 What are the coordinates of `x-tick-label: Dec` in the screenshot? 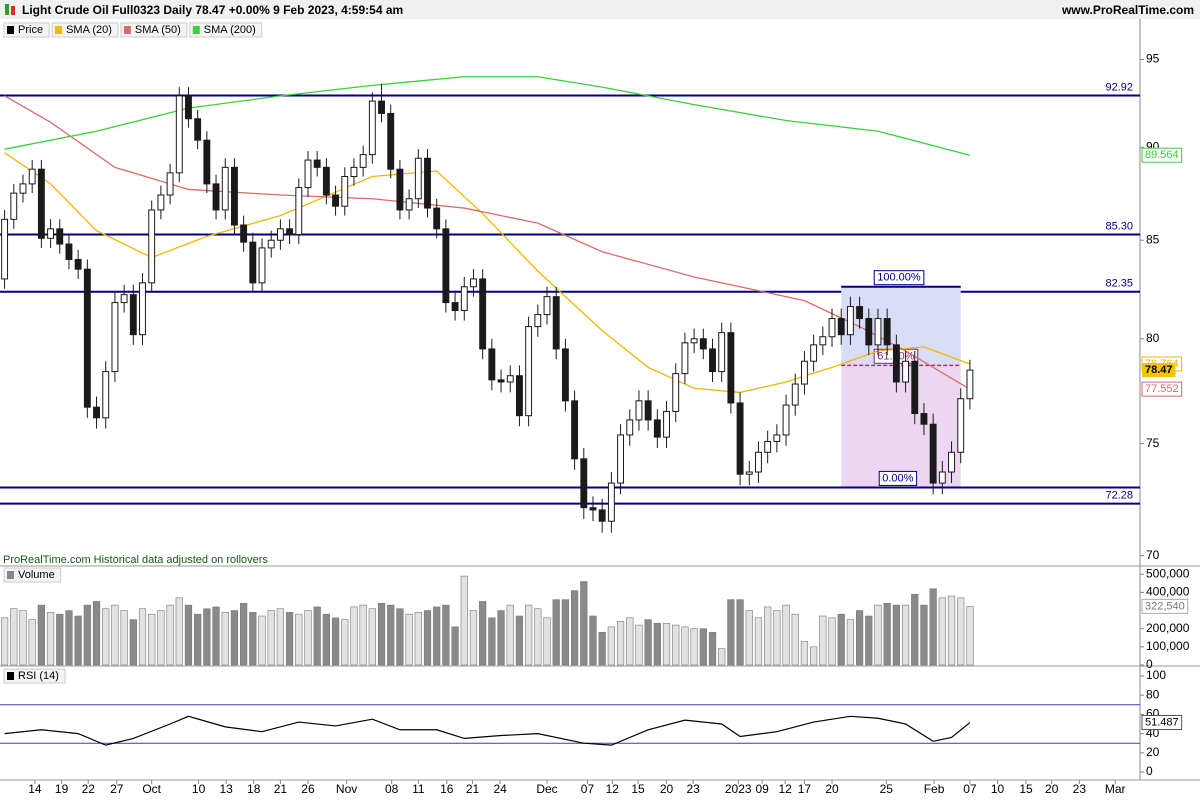 It's located at (546, 789).